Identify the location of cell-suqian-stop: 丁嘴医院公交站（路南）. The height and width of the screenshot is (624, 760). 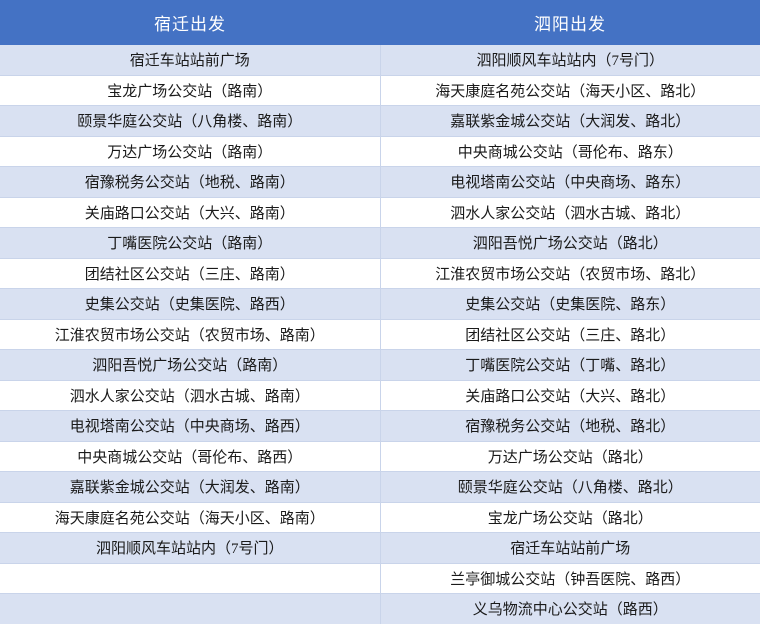
(190, 243).